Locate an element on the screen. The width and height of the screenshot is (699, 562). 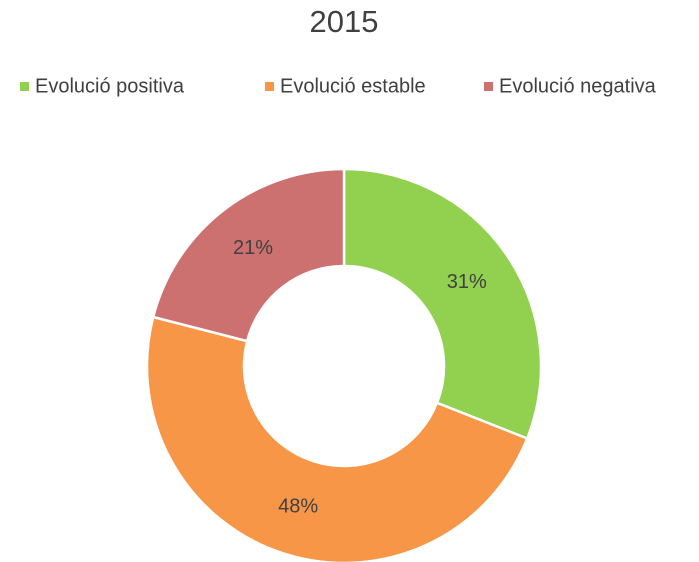
data-label: 31% is located at coordinates (467, 282).